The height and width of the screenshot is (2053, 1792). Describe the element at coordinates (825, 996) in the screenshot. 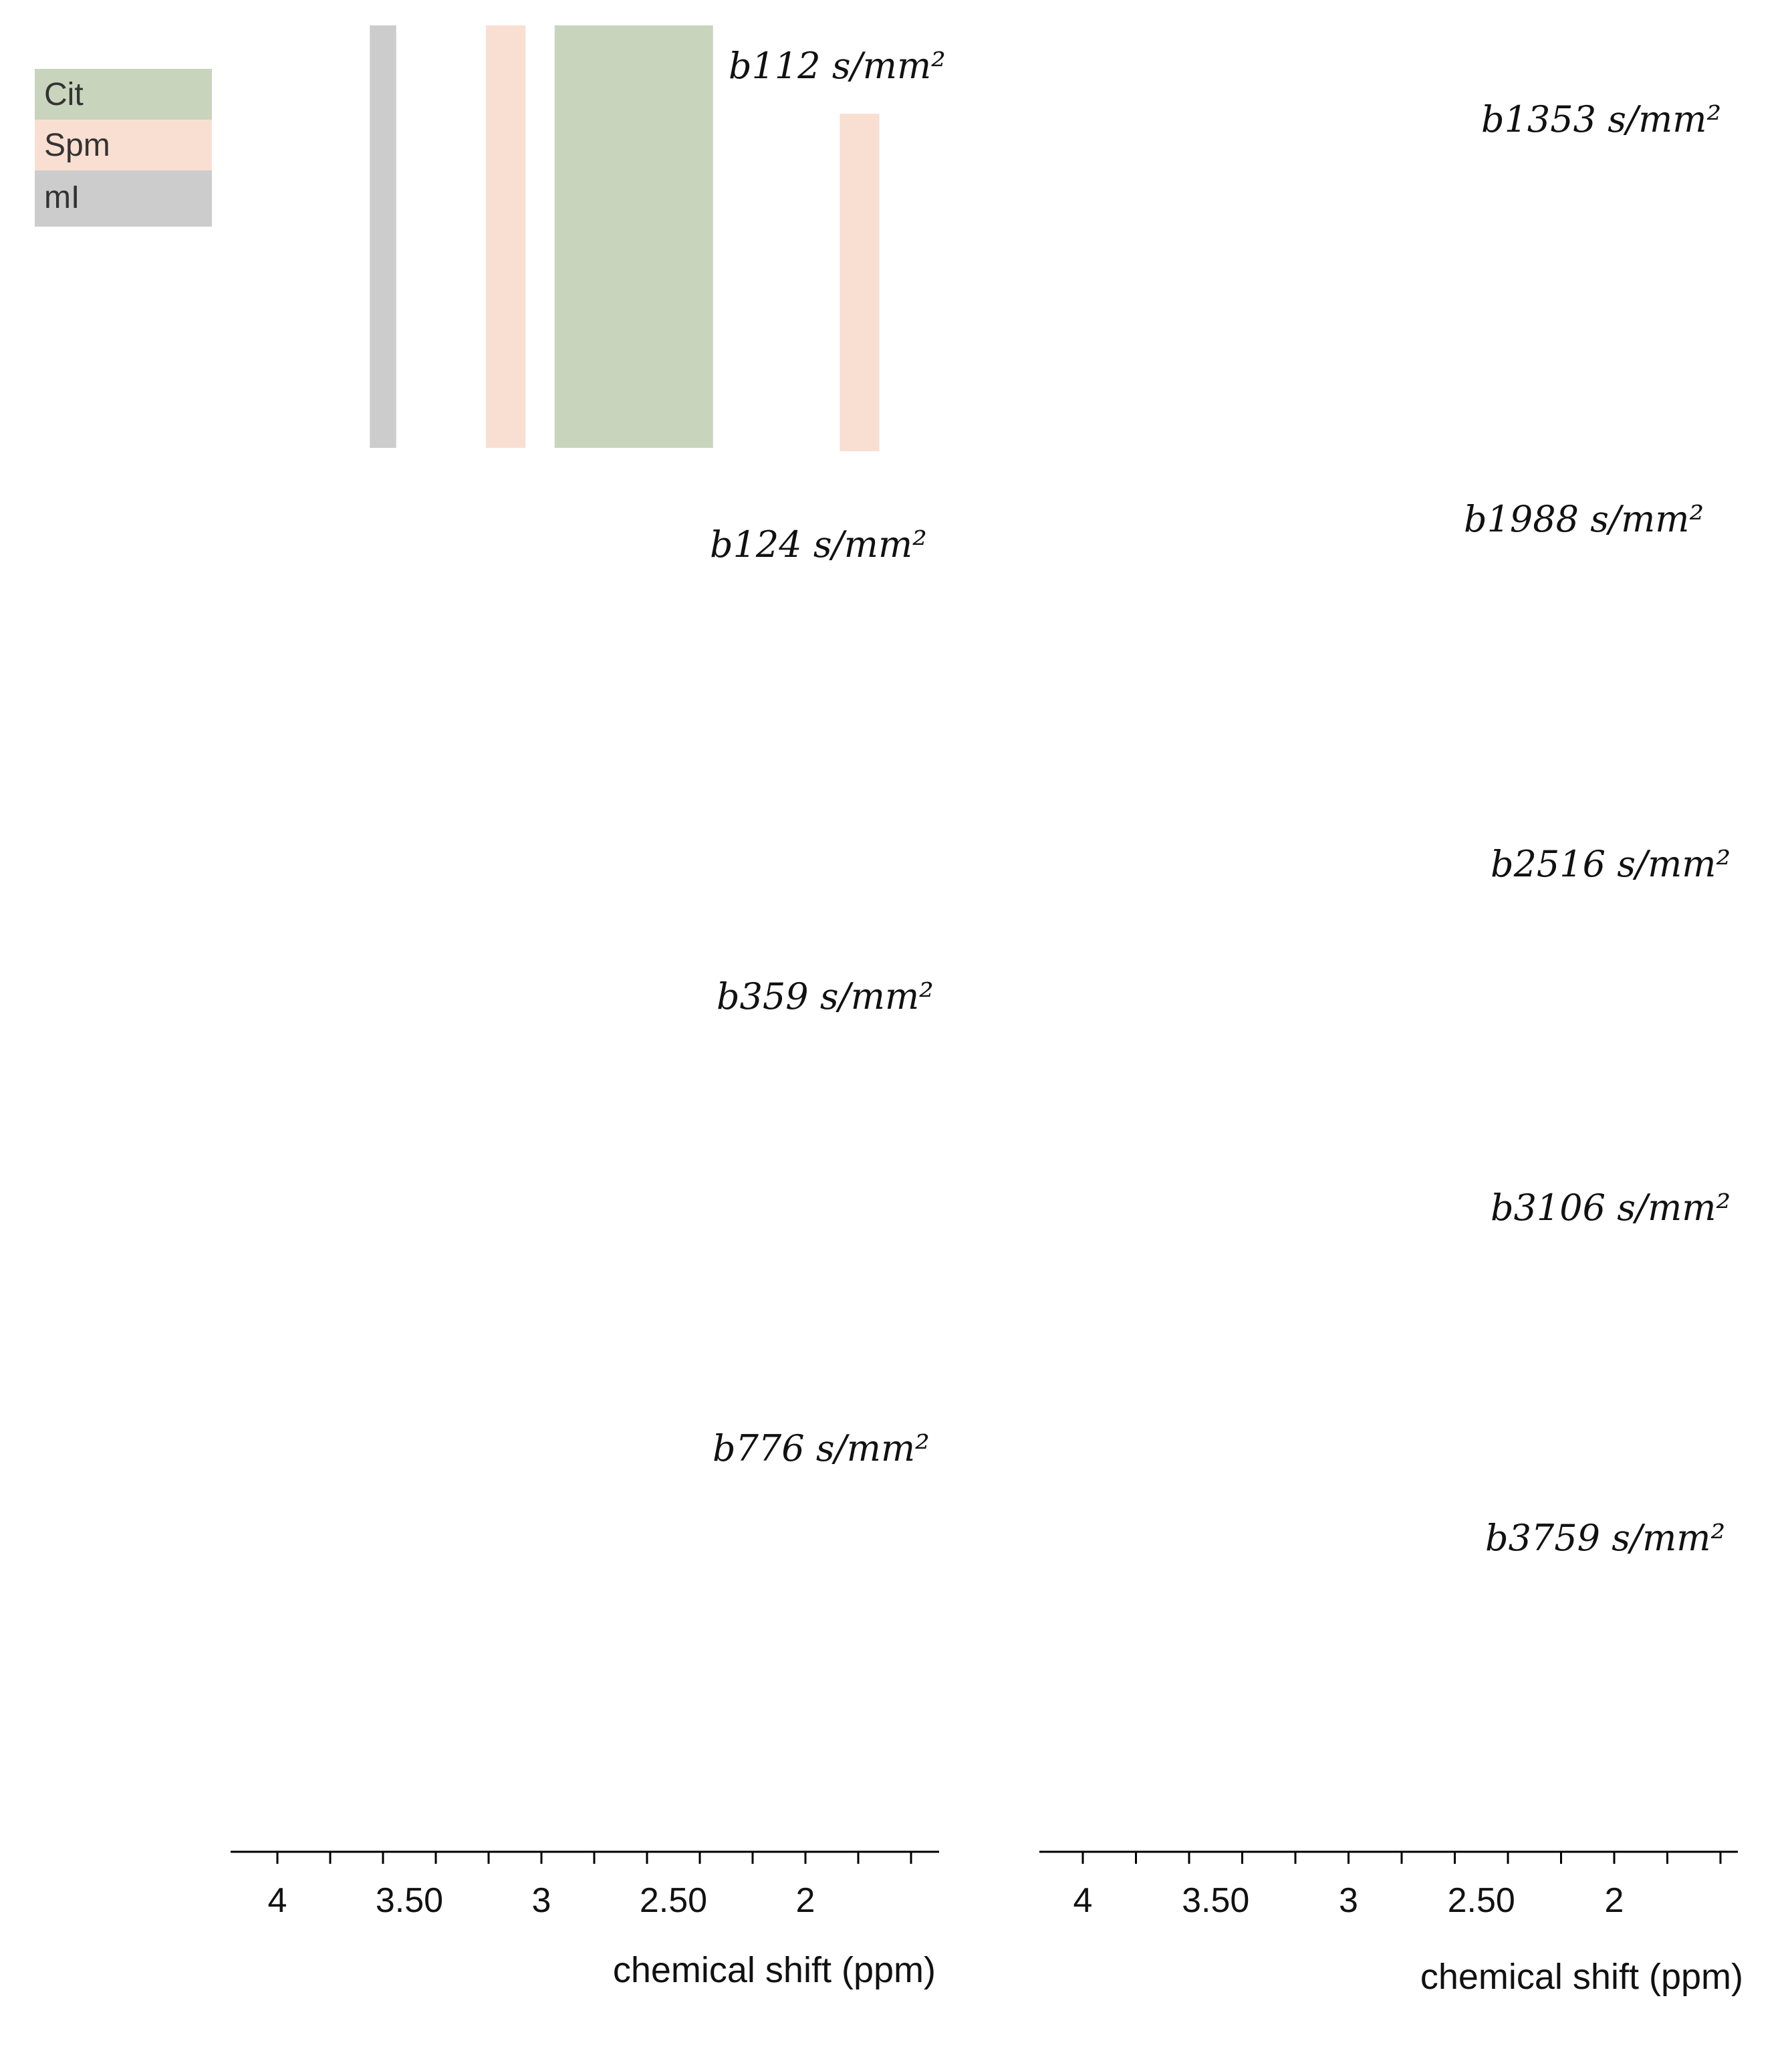

I see `b-label-359: b359 s/mm²` at that location.